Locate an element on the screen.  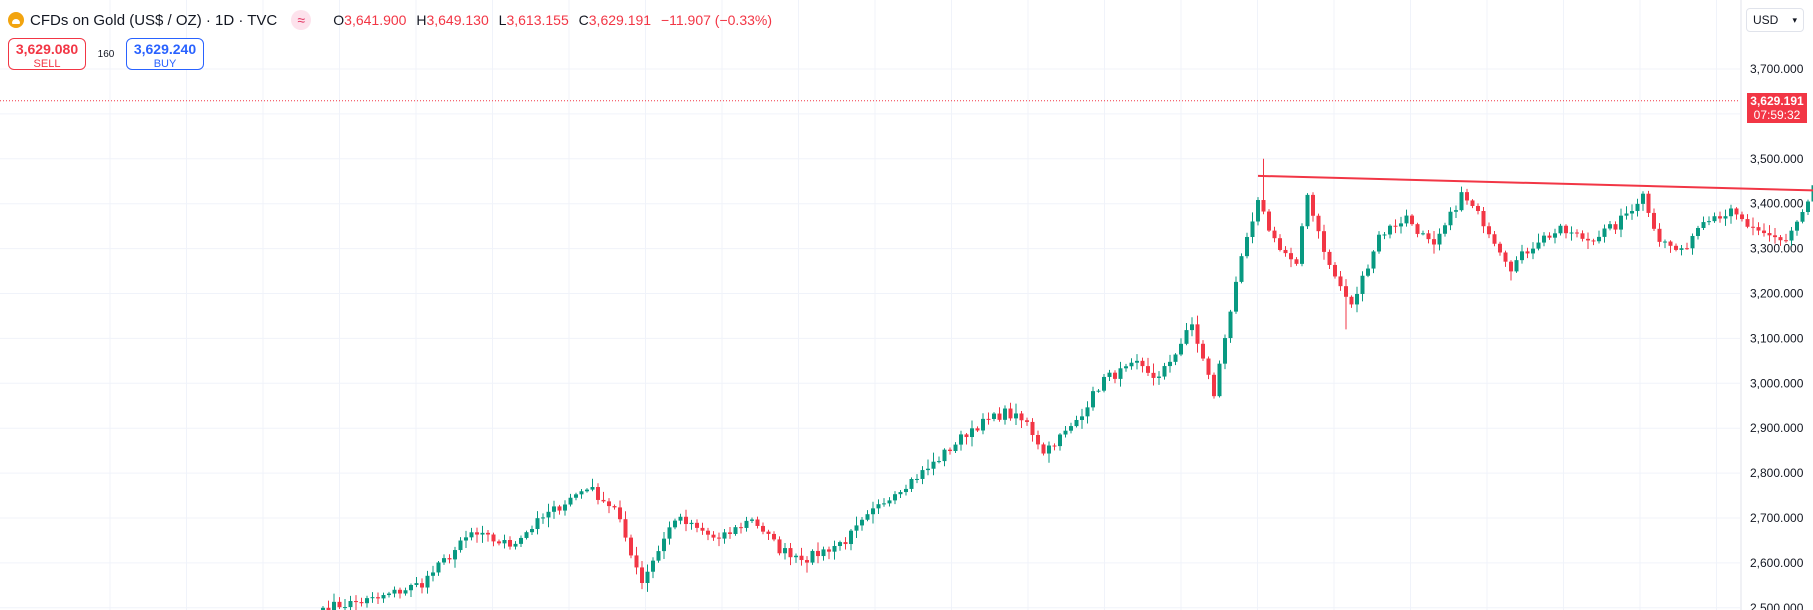
y-tick-label: 3,000.000 is located at coordinates (1777, 383).